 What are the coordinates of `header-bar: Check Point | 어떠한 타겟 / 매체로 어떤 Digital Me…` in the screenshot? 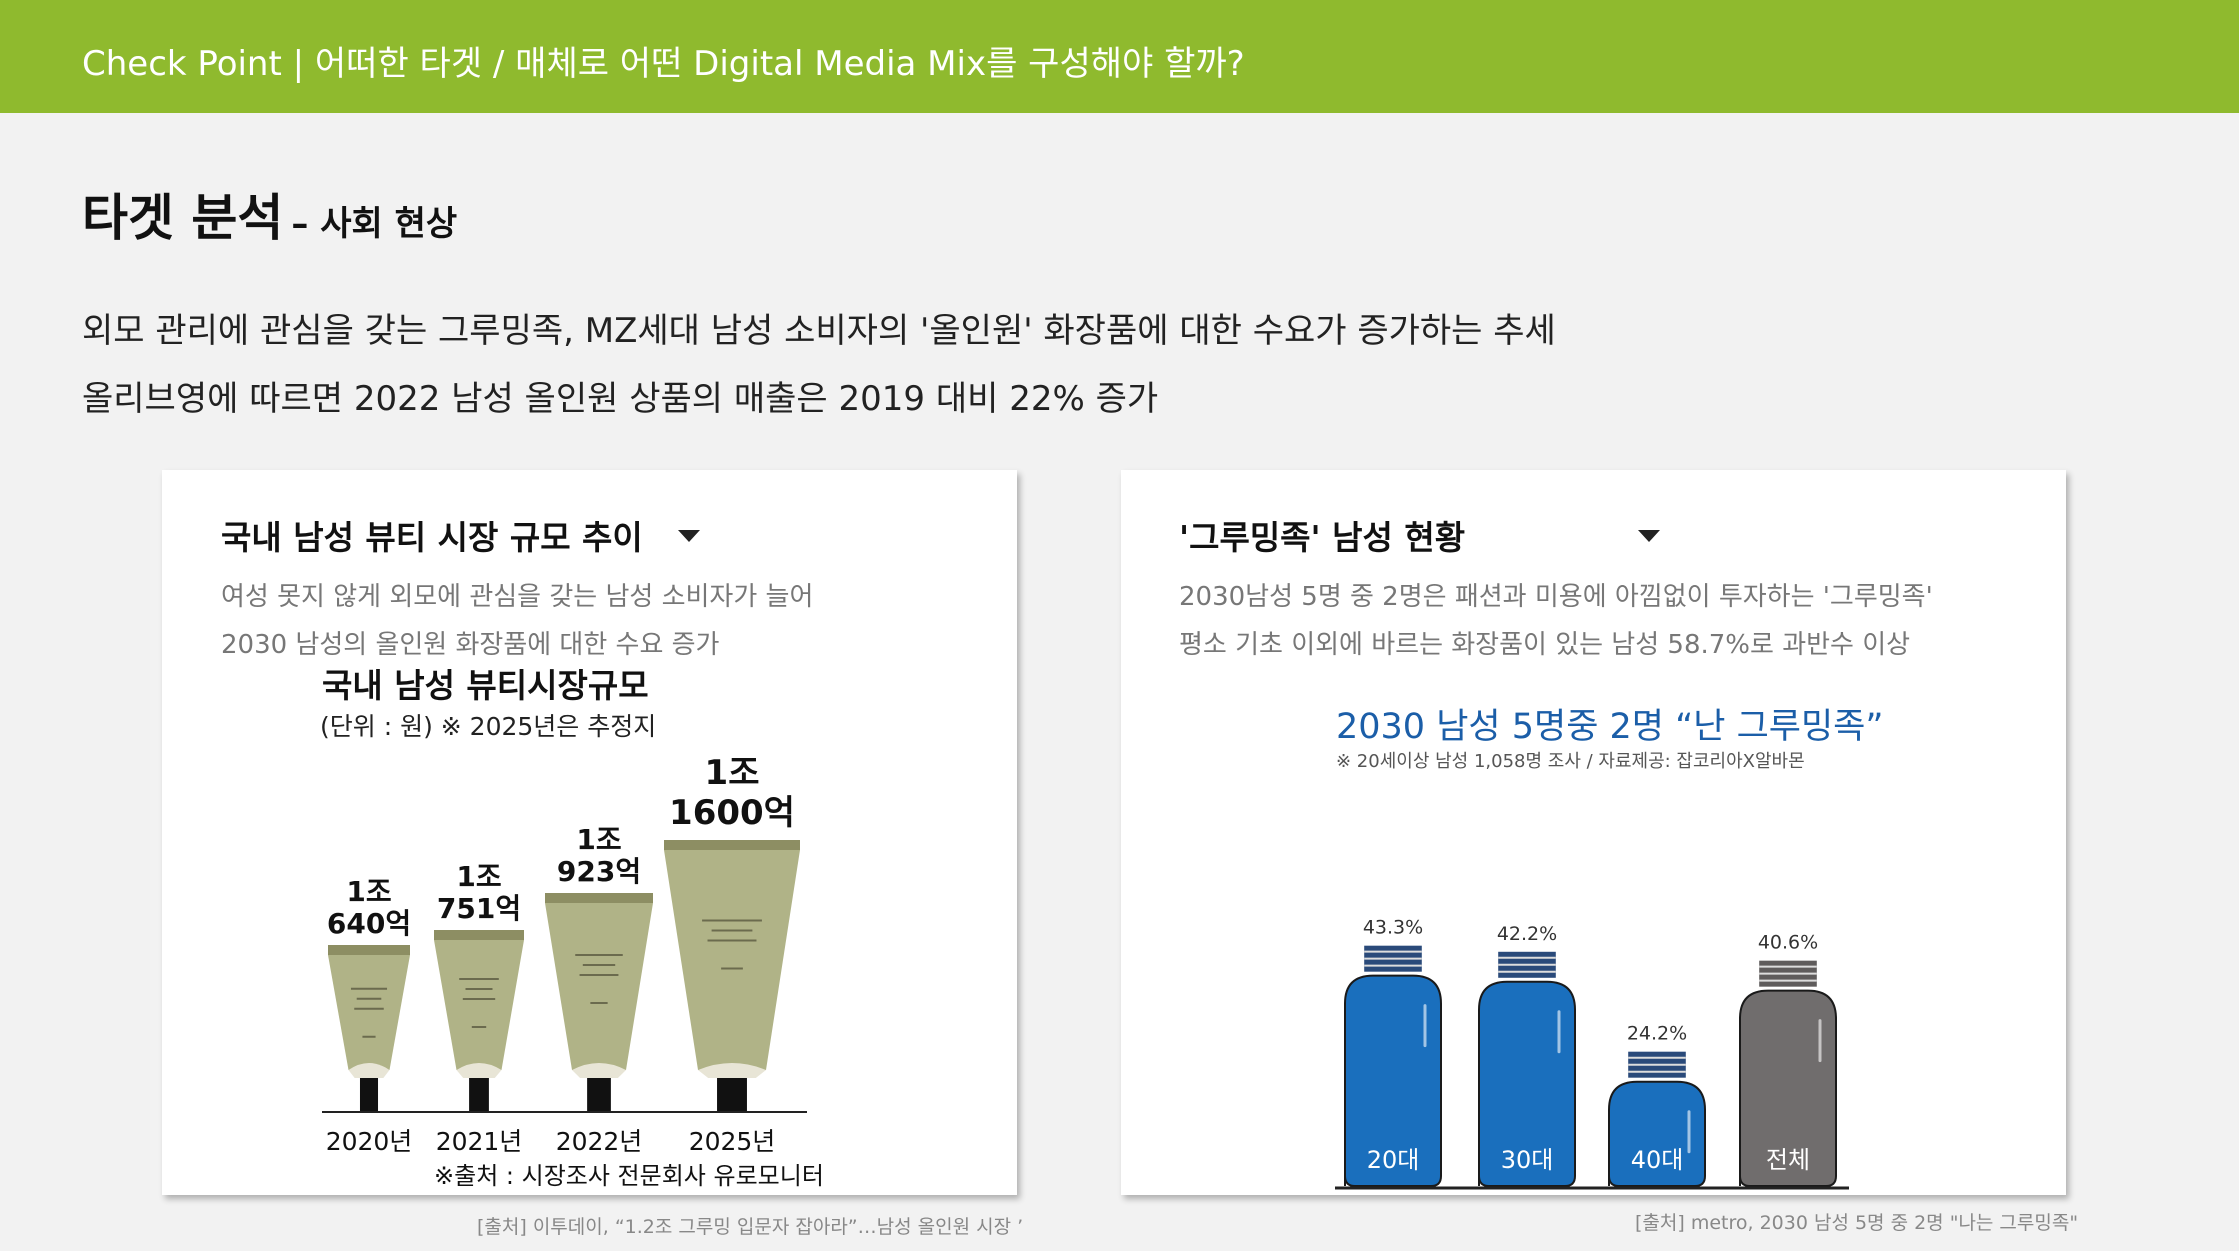 It's located at (1119, 56).